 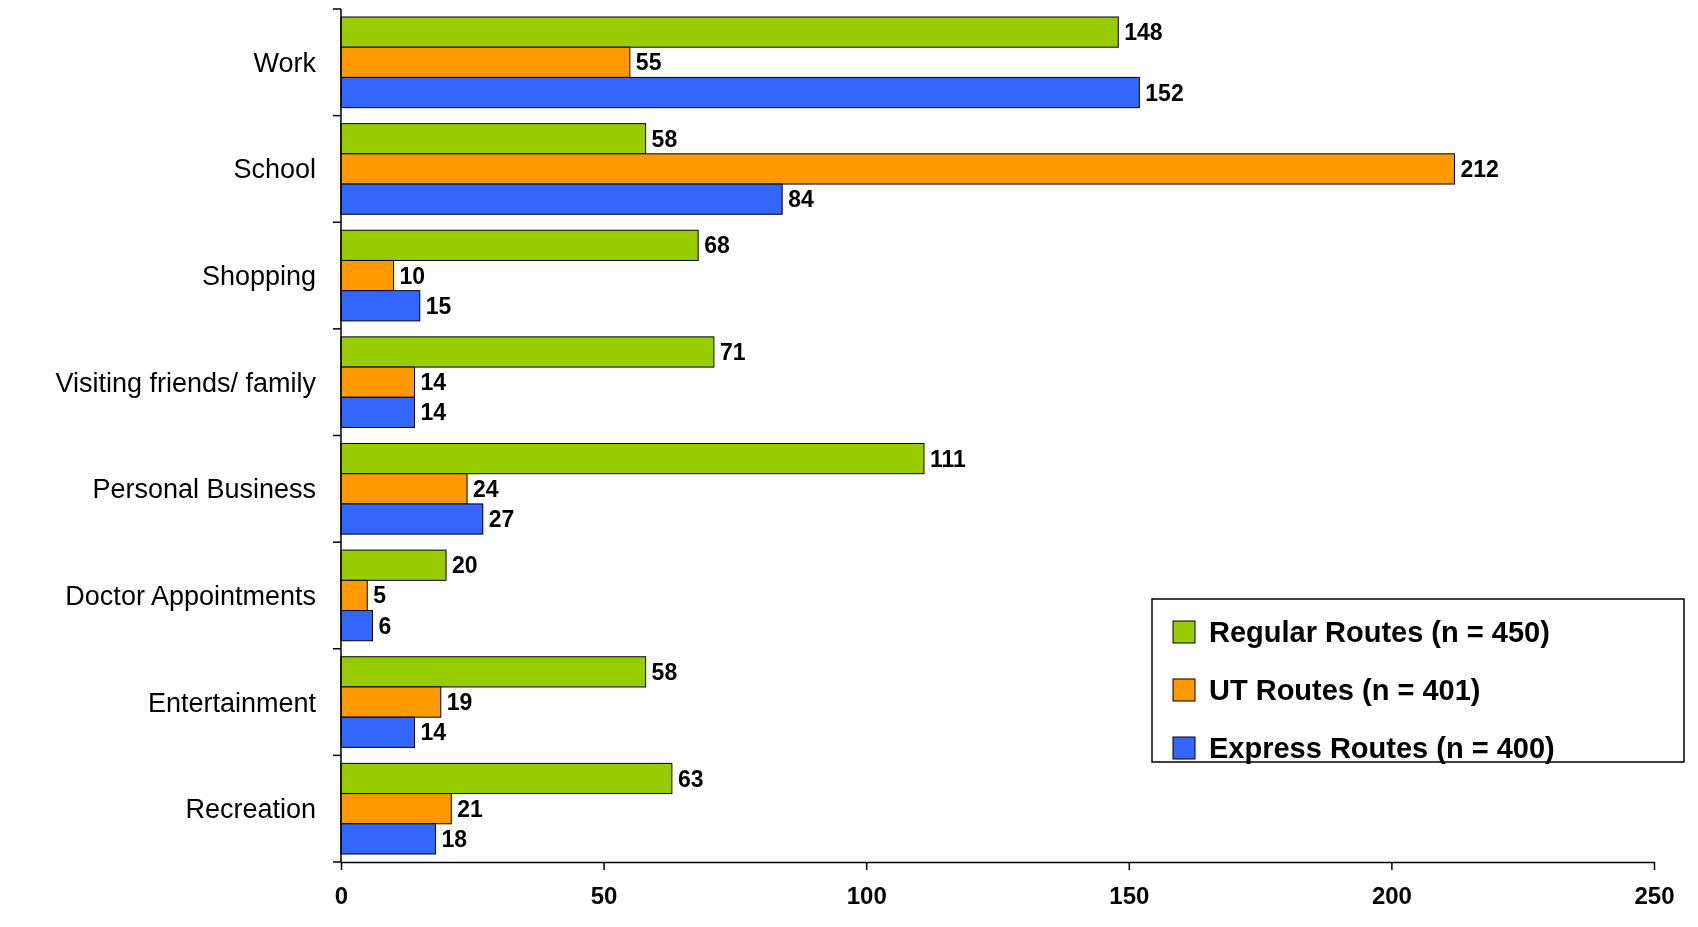 I want to click on data-label: 27, so click(x=501, y=519).